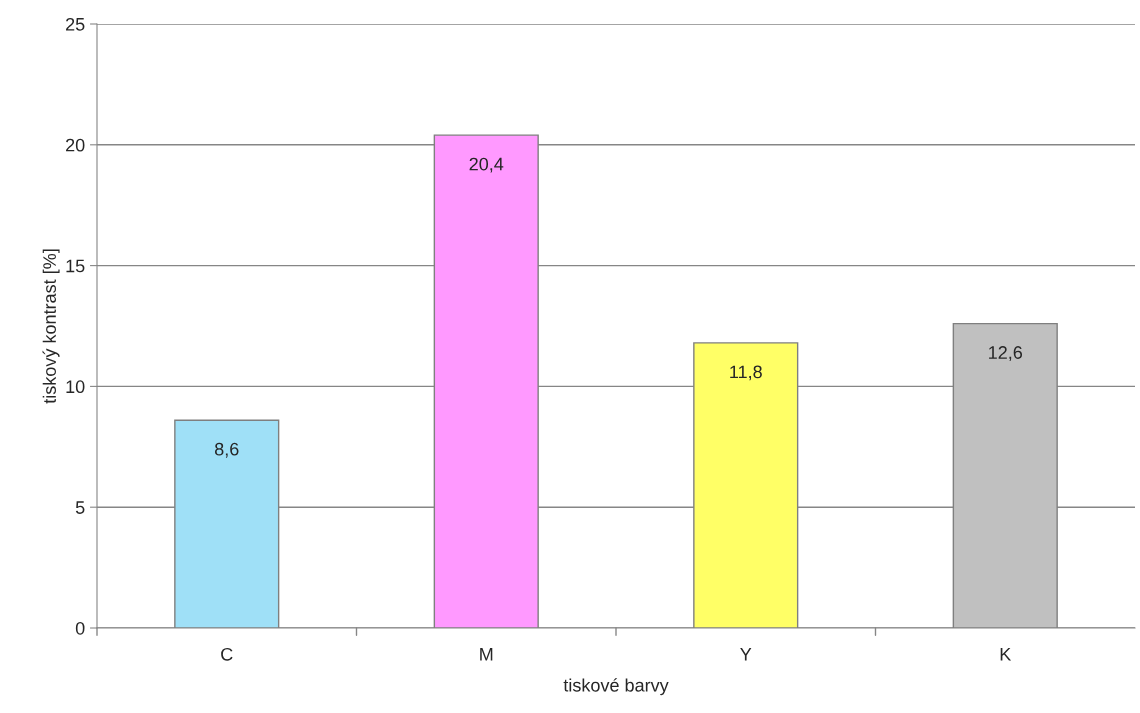 Image resolution: width=1140 pixels, height=713 pixels. Describe the element at coordinates (616, 687) in the screenshot. I see `x-axis-title: tiskové barvy` at that location.